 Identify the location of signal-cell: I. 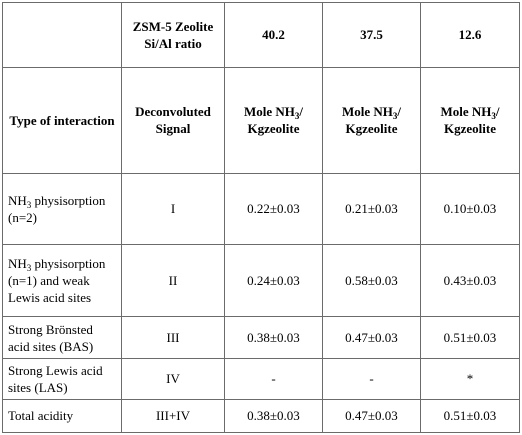
(173, 208).